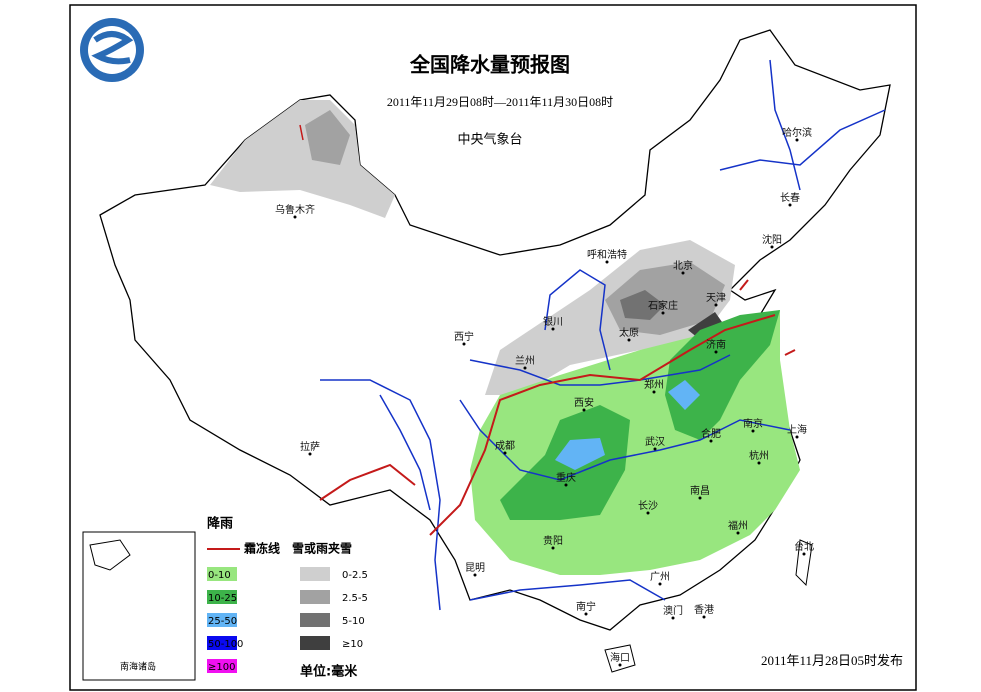  I want to click on city-label: 海口, so click(620, 657).